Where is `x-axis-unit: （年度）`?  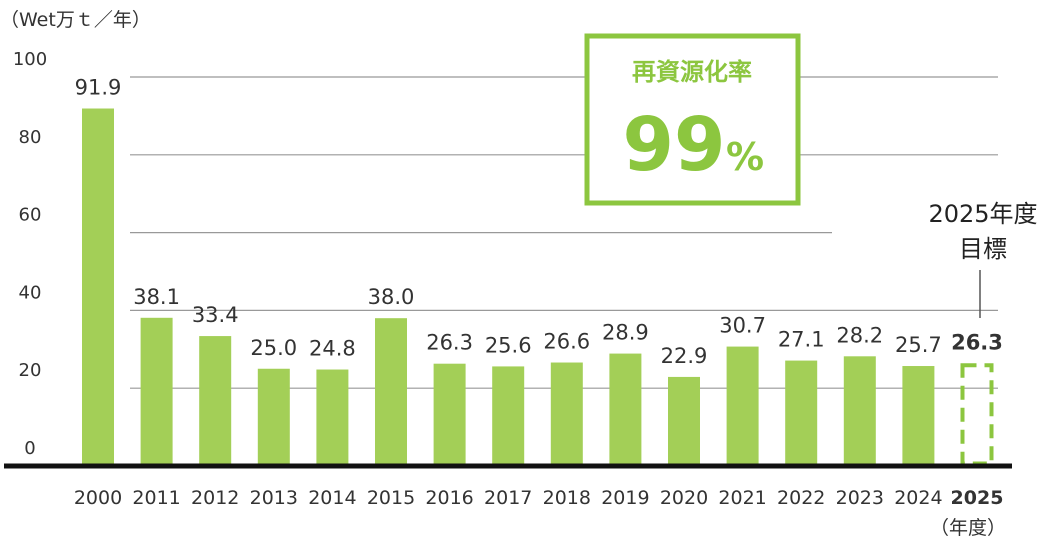
x-axis-unit: （年度） is located at coordinates (968, 528).